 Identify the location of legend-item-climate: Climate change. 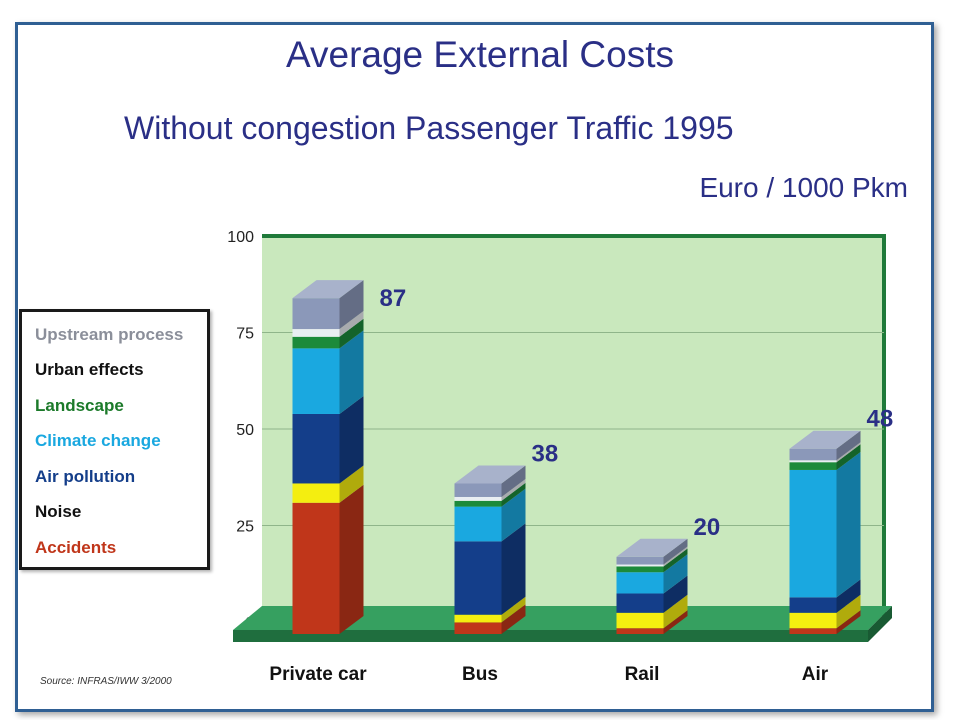
(98, 440).